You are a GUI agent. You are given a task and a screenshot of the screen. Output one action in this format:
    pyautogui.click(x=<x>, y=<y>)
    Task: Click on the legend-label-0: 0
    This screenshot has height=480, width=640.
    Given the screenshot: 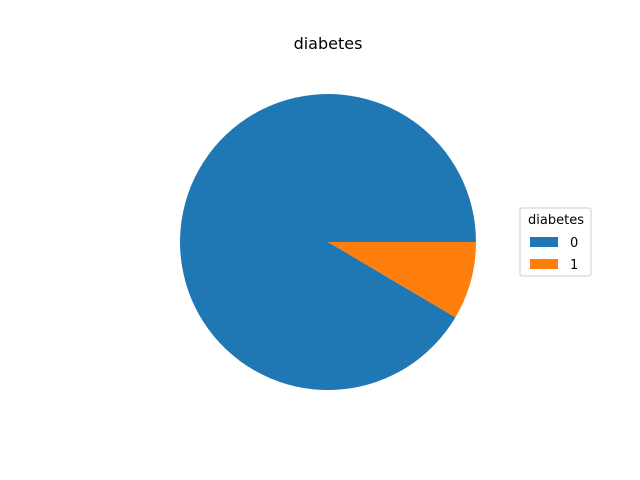 What is the action you would take?
    pyautogui.click(x=574, y=243)
    